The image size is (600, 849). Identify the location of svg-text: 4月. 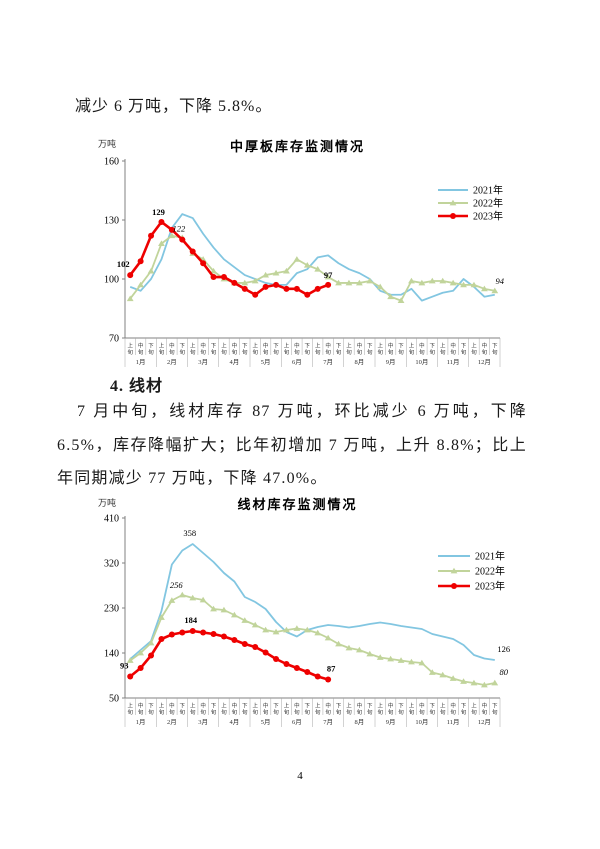
(235, 362).